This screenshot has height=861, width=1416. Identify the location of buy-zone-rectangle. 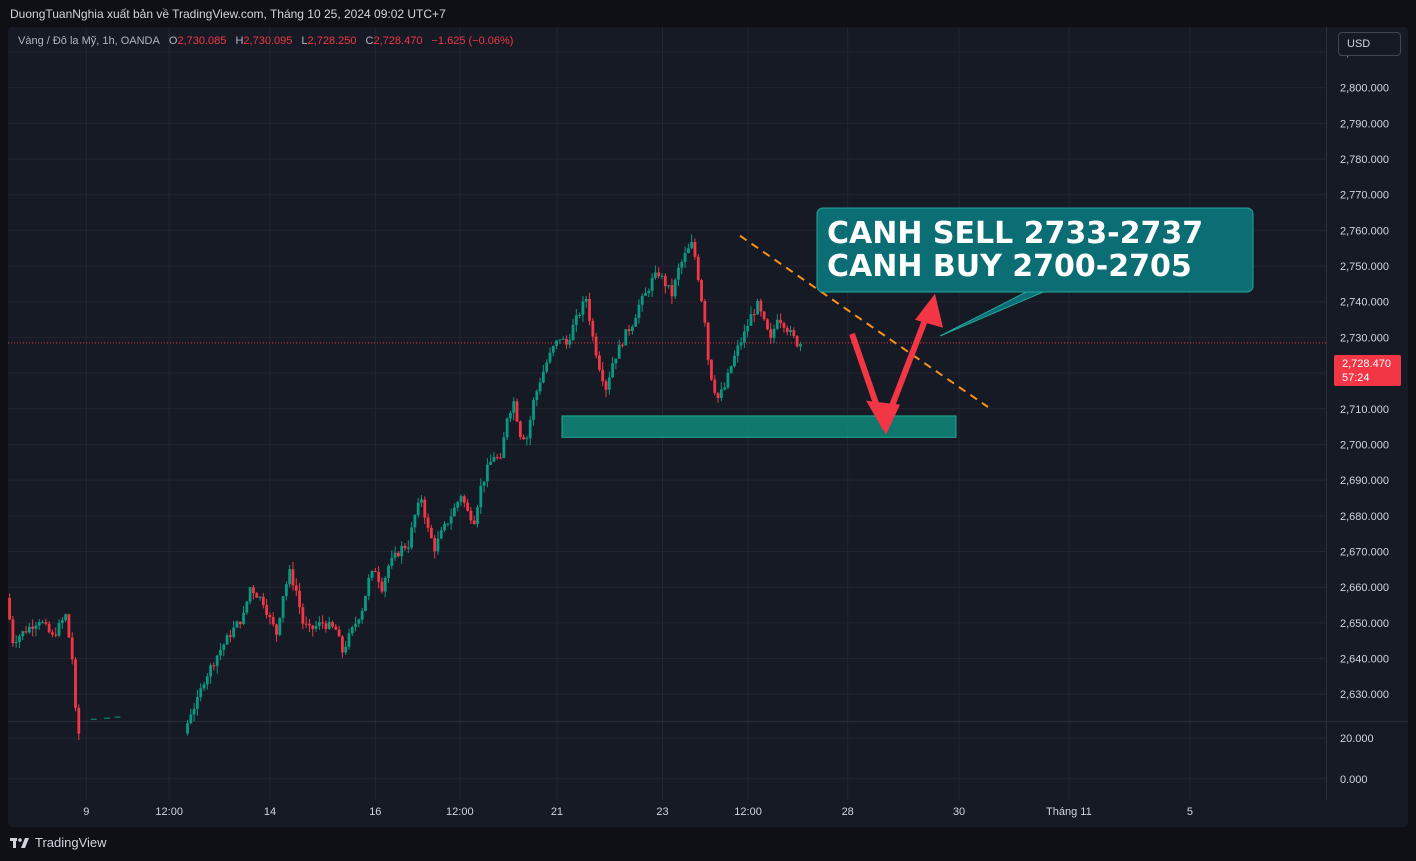
(759, 426).